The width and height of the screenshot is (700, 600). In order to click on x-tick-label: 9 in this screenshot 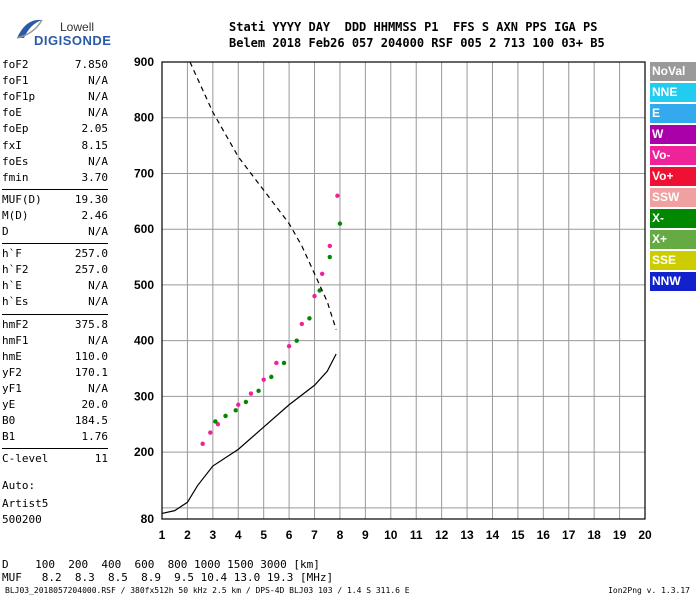, I will do `click(365, 535)`.